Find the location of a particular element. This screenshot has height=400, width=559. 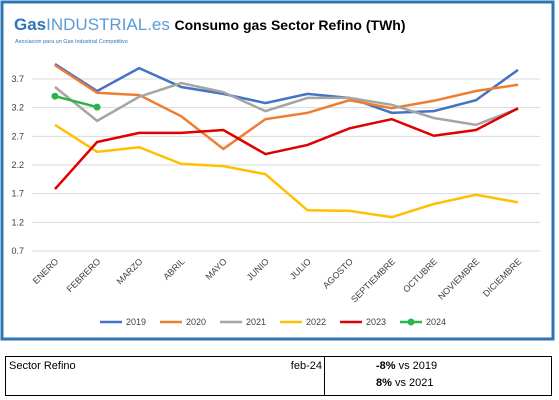

pct: -8% is located at coordinates (386, 366).